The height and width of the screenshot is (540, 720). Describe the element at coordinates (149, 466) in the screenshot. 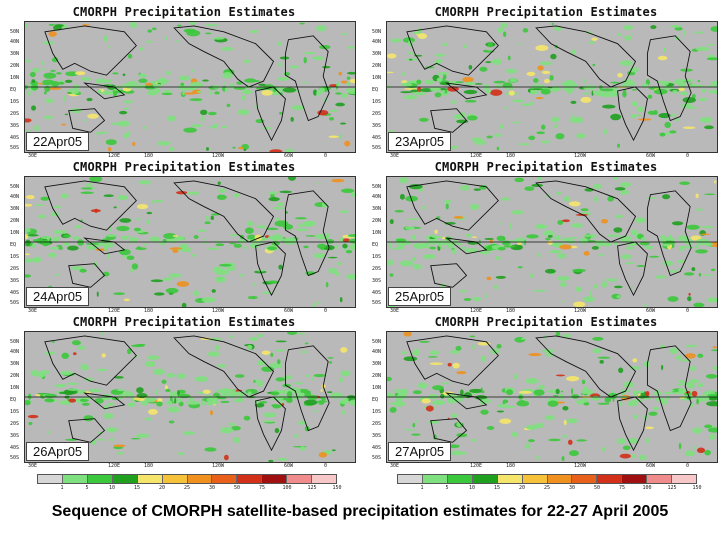

I see `longitude-label: 180` at that location.